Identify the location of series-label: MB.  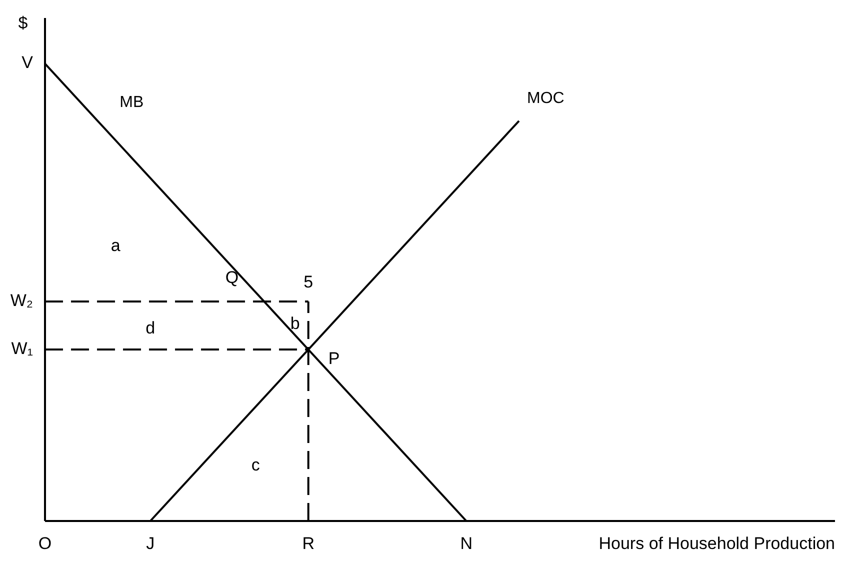
(132, 102).